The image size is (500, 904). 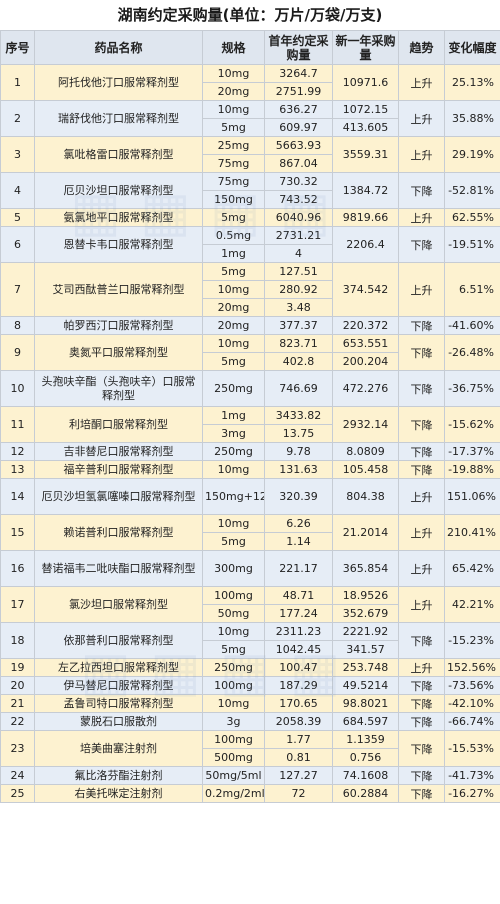 I want to click on drug-name: 利培酮口服常释剂型, so click(x=118, y=424).